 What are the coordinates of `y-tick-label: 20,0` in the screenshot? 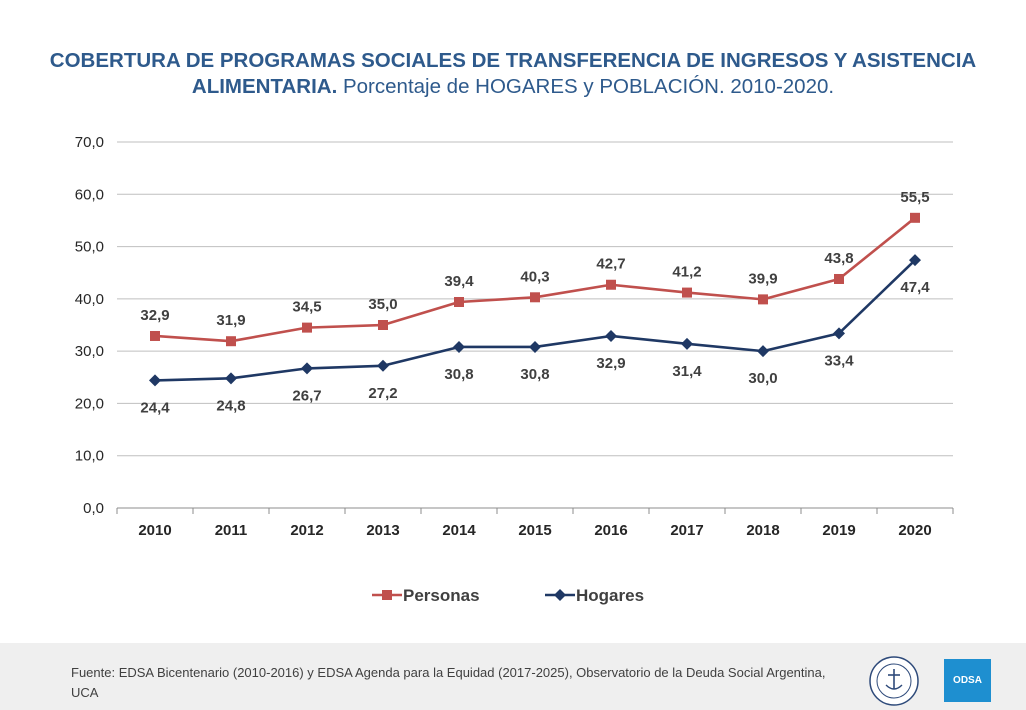 It's located at (89, 403).